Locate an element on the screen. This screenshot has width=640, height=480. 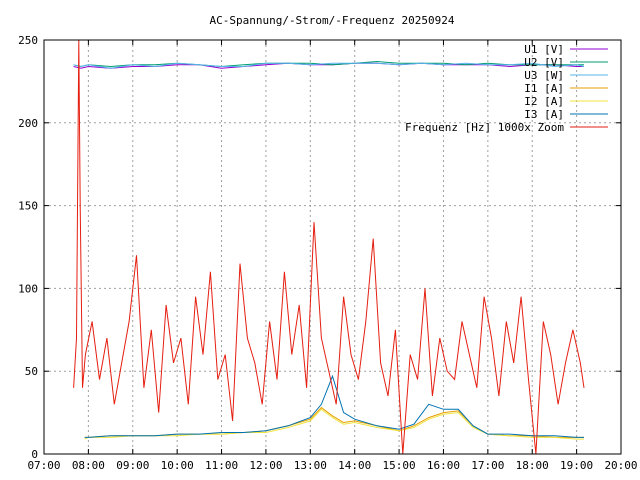
series-line-i2-a is located at coordinates (334, 424).